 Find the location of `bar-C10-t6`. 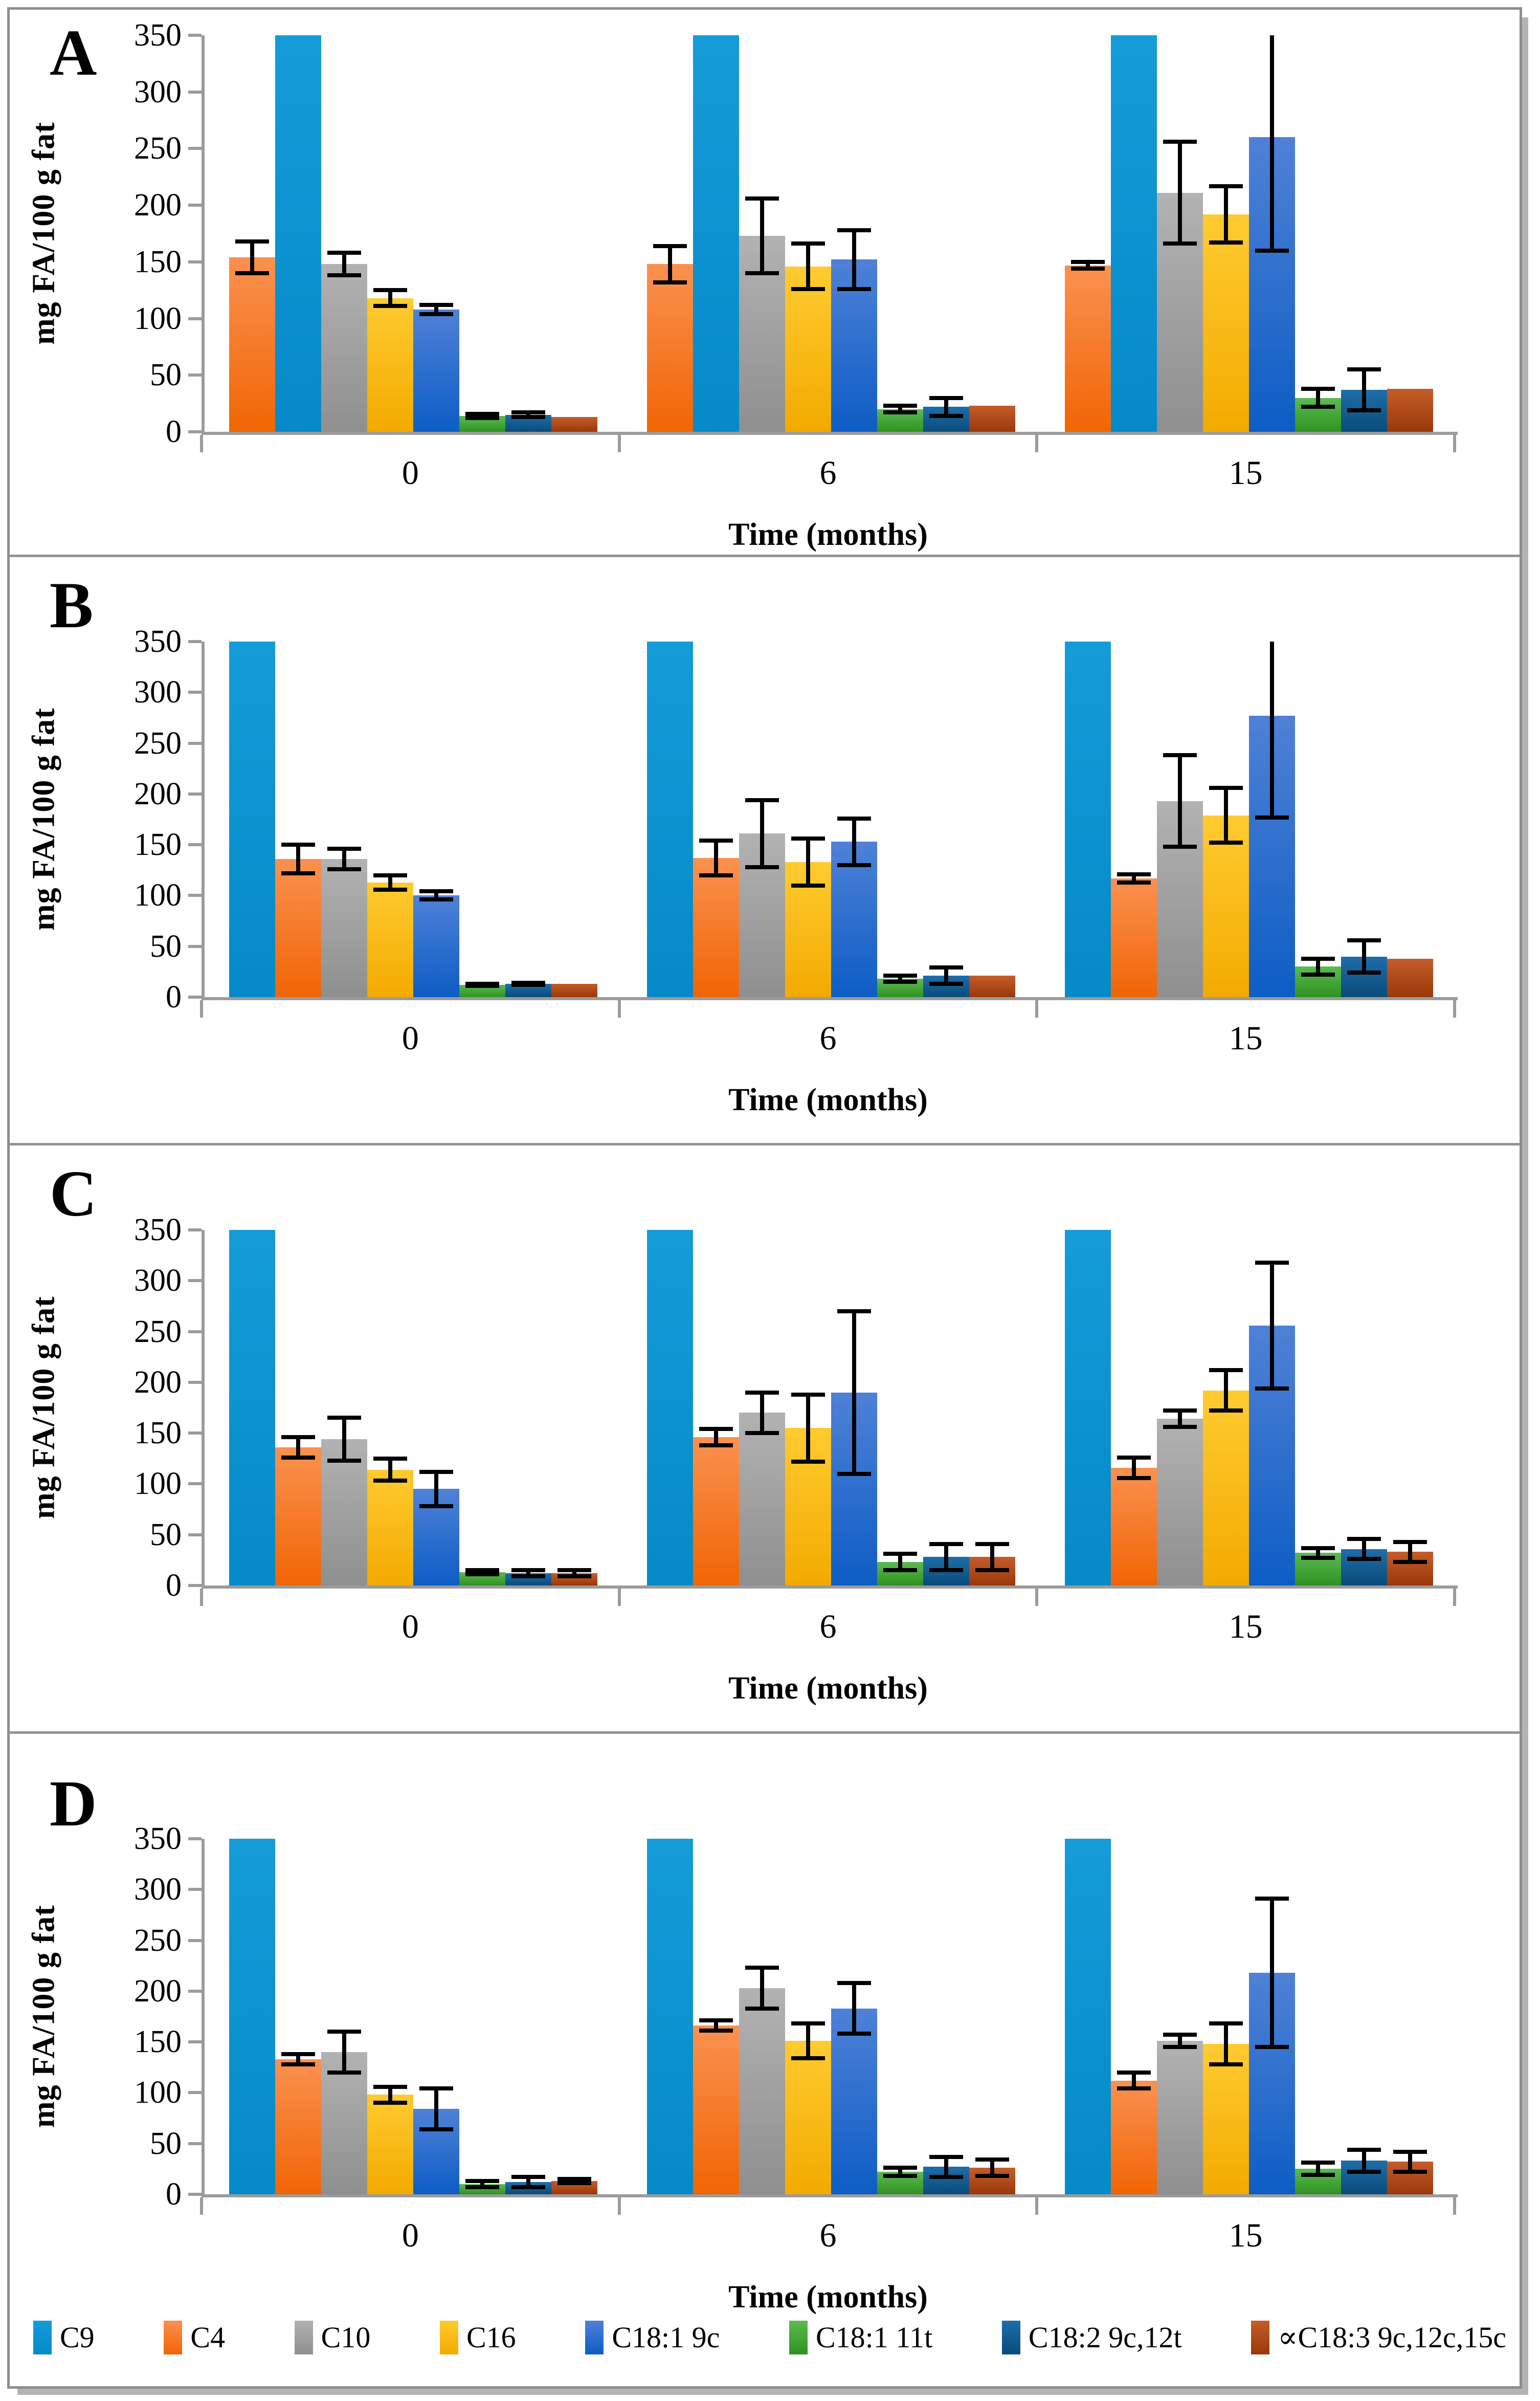

bar-C10-t6 is located at coordinates (762, 2091).